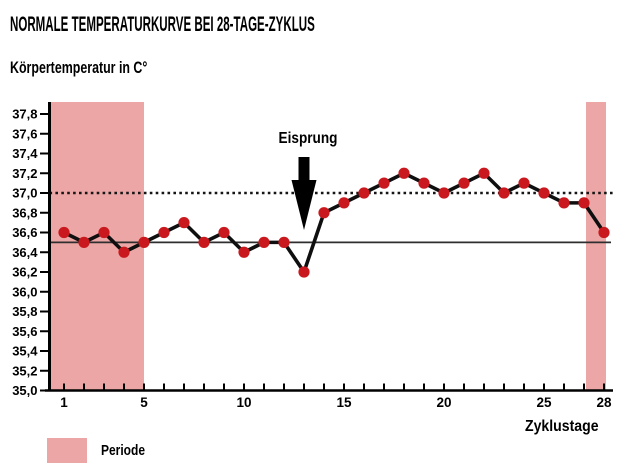 Image resolution: width=640 pixels, height=476 pixels. Describe the element at coordinates (24, 212) in the screenshot. I see `y-tick-label: 36,8` at that location.